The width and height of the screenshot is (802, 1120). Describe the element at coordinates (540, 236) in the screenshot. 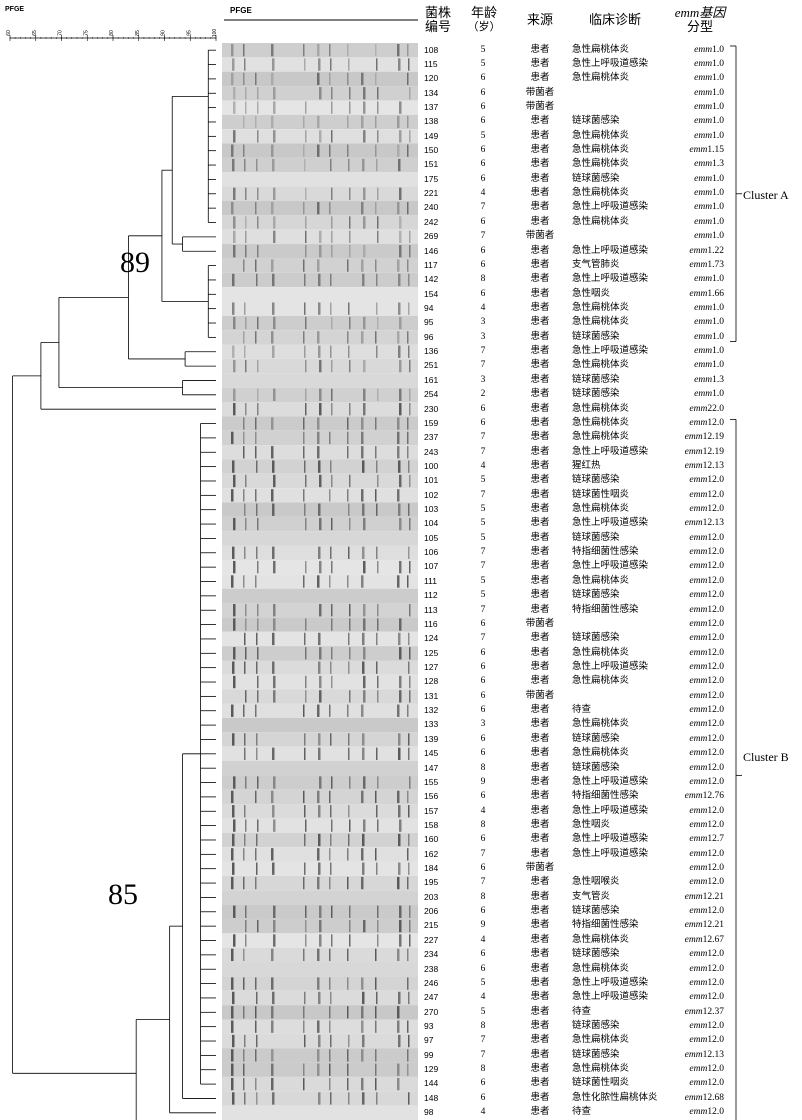

I see `strain-source: 带菌者` at that location.